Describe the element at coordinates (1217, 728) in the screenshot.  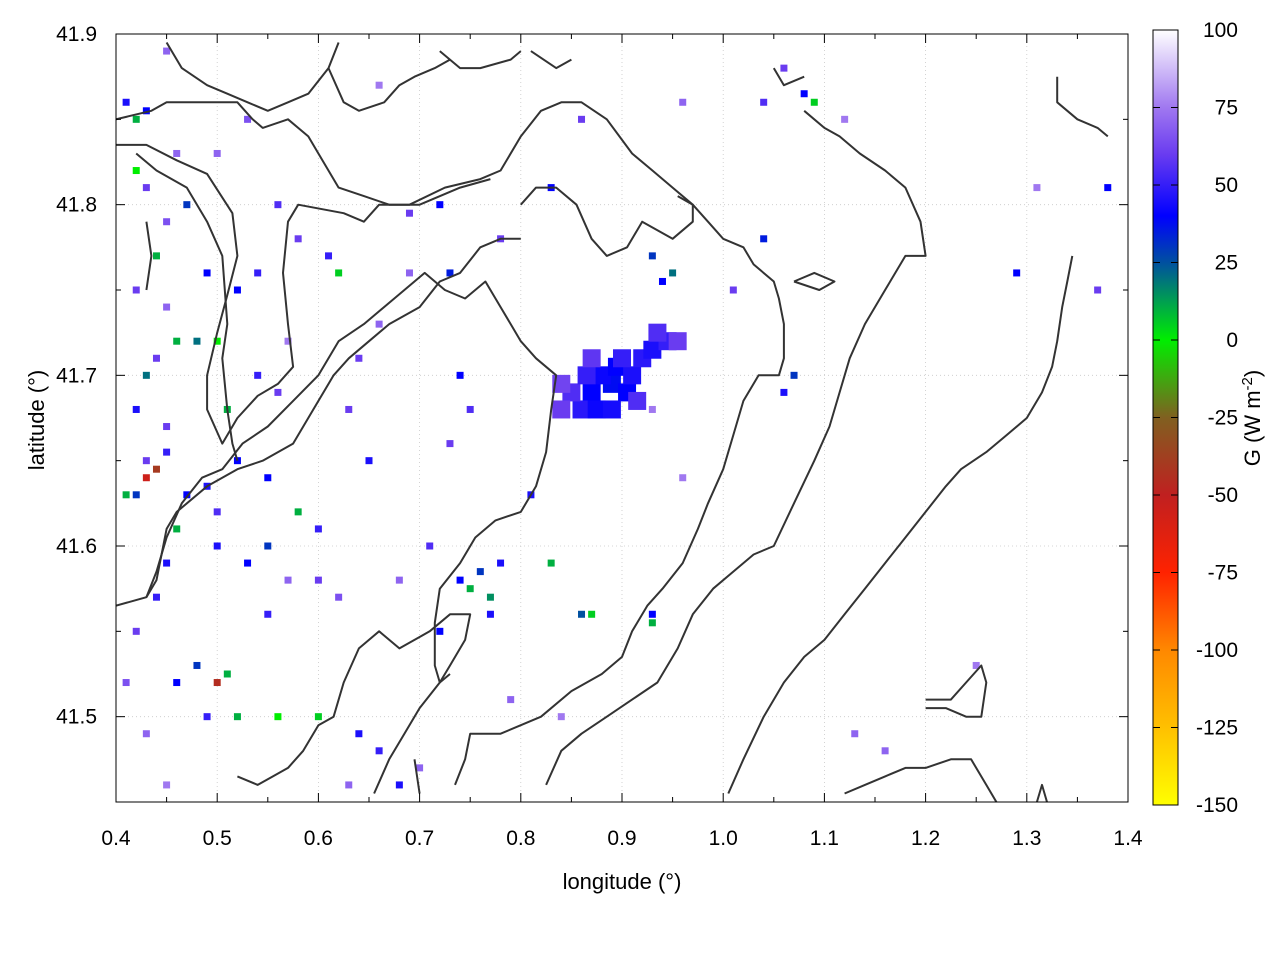
I see `colorbar-tick-label: -125` at that location.